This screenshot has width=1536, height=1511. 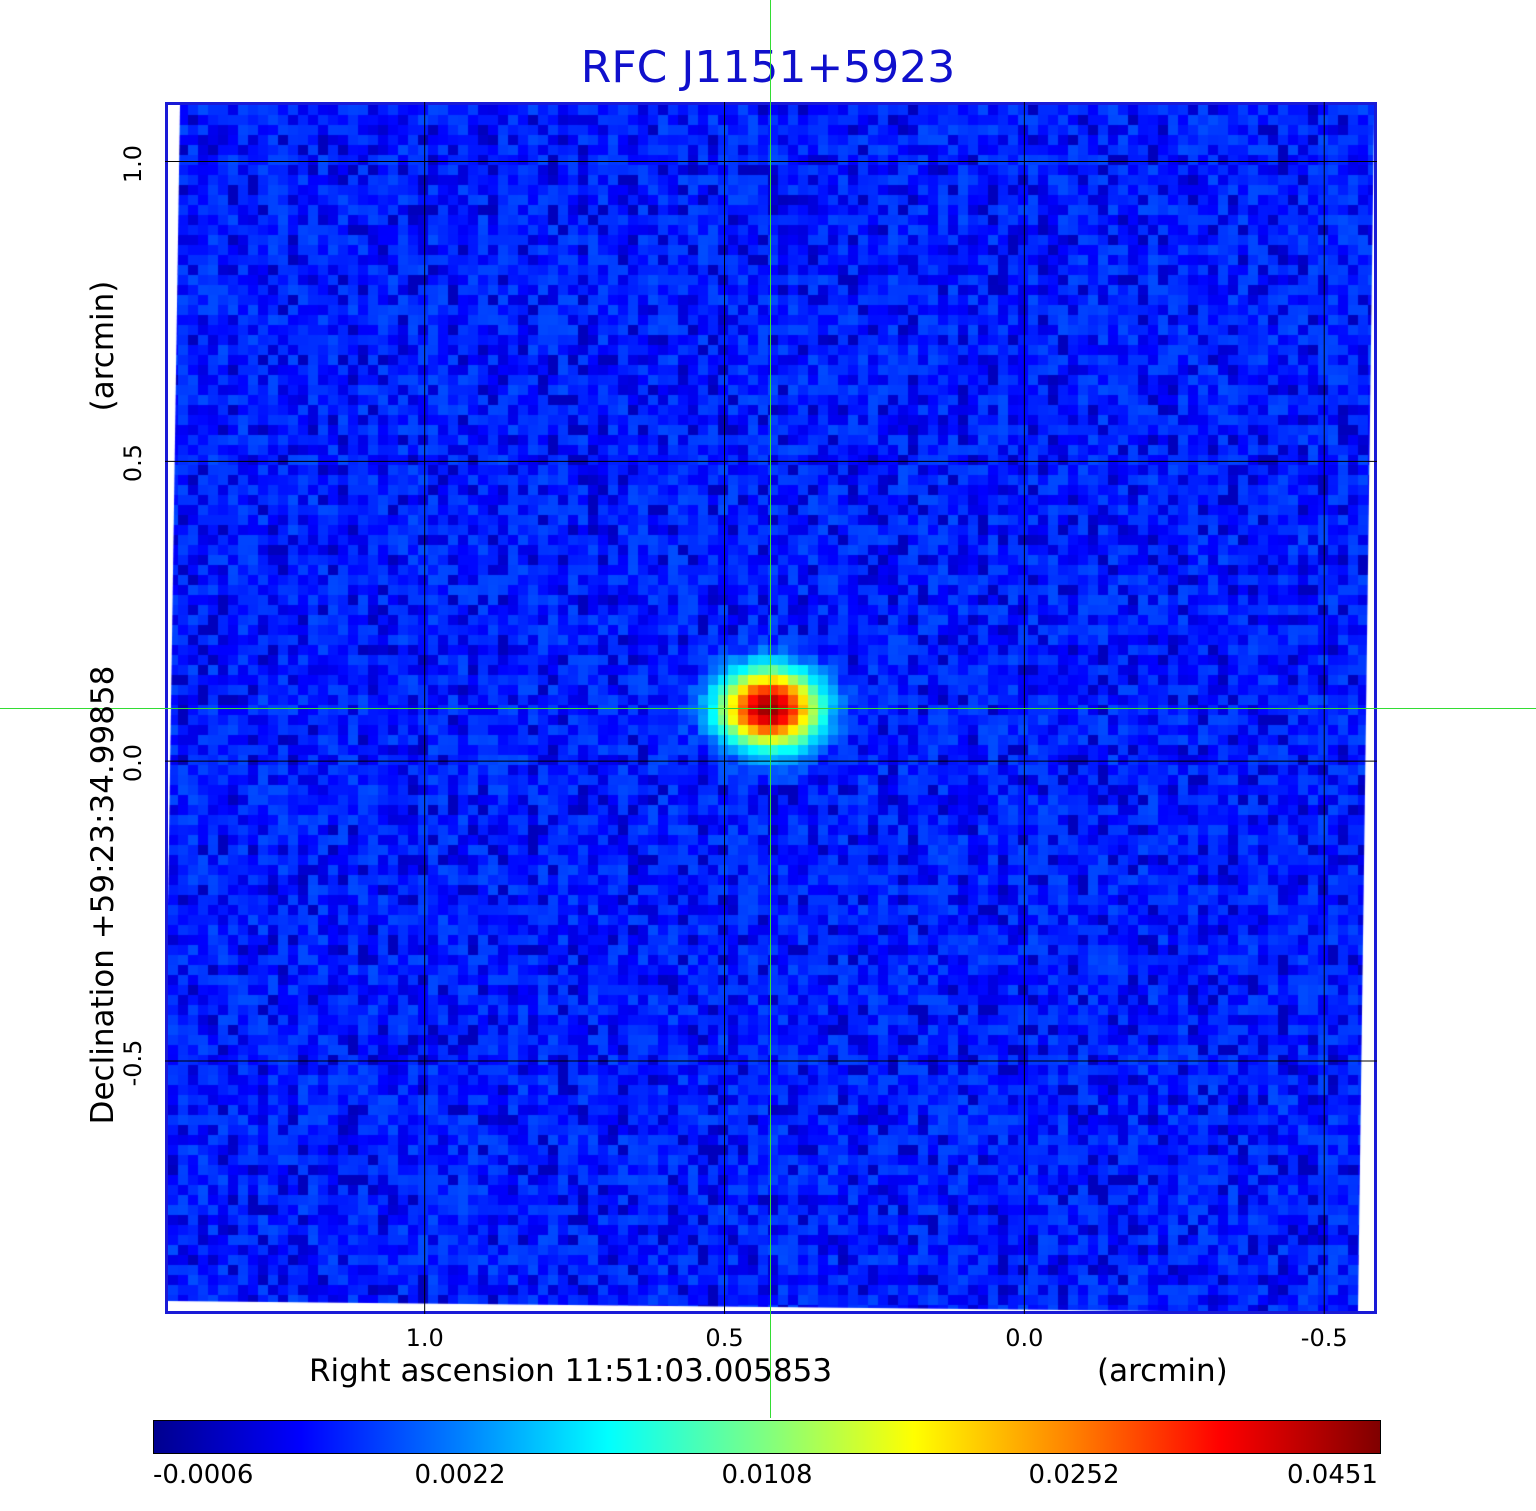 What do you see at coordinates (571, 1371) in the screenshot?
I see `x-axis-label: Right ascension 11:51:03.005853` at bounding box center [571, 1371].